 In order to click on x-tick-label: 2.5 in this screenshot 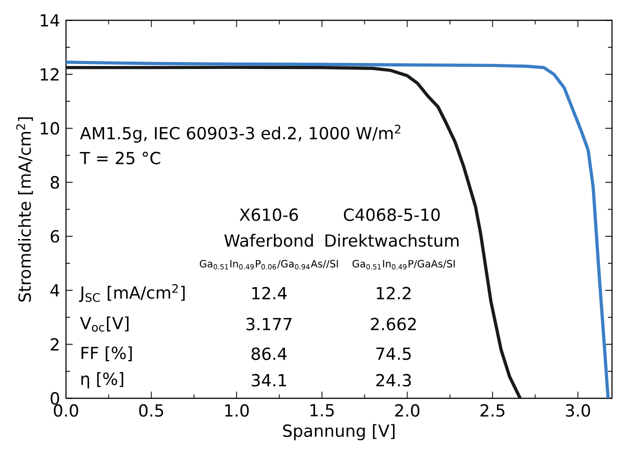, I will do `click(492, 410)`.